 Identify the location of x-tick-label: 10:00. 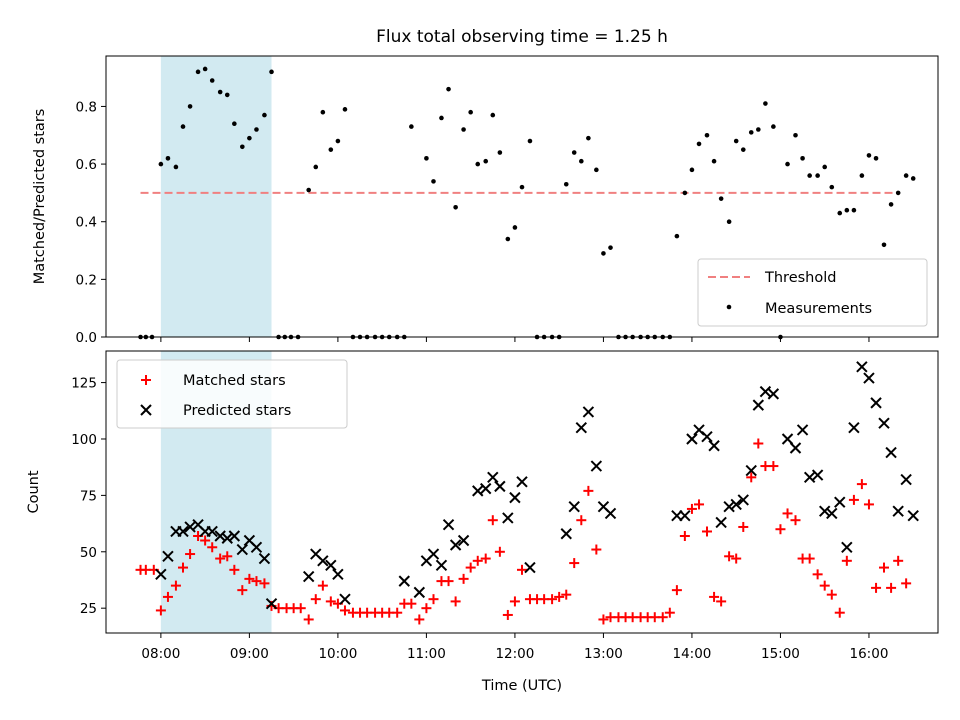
(337, 654).